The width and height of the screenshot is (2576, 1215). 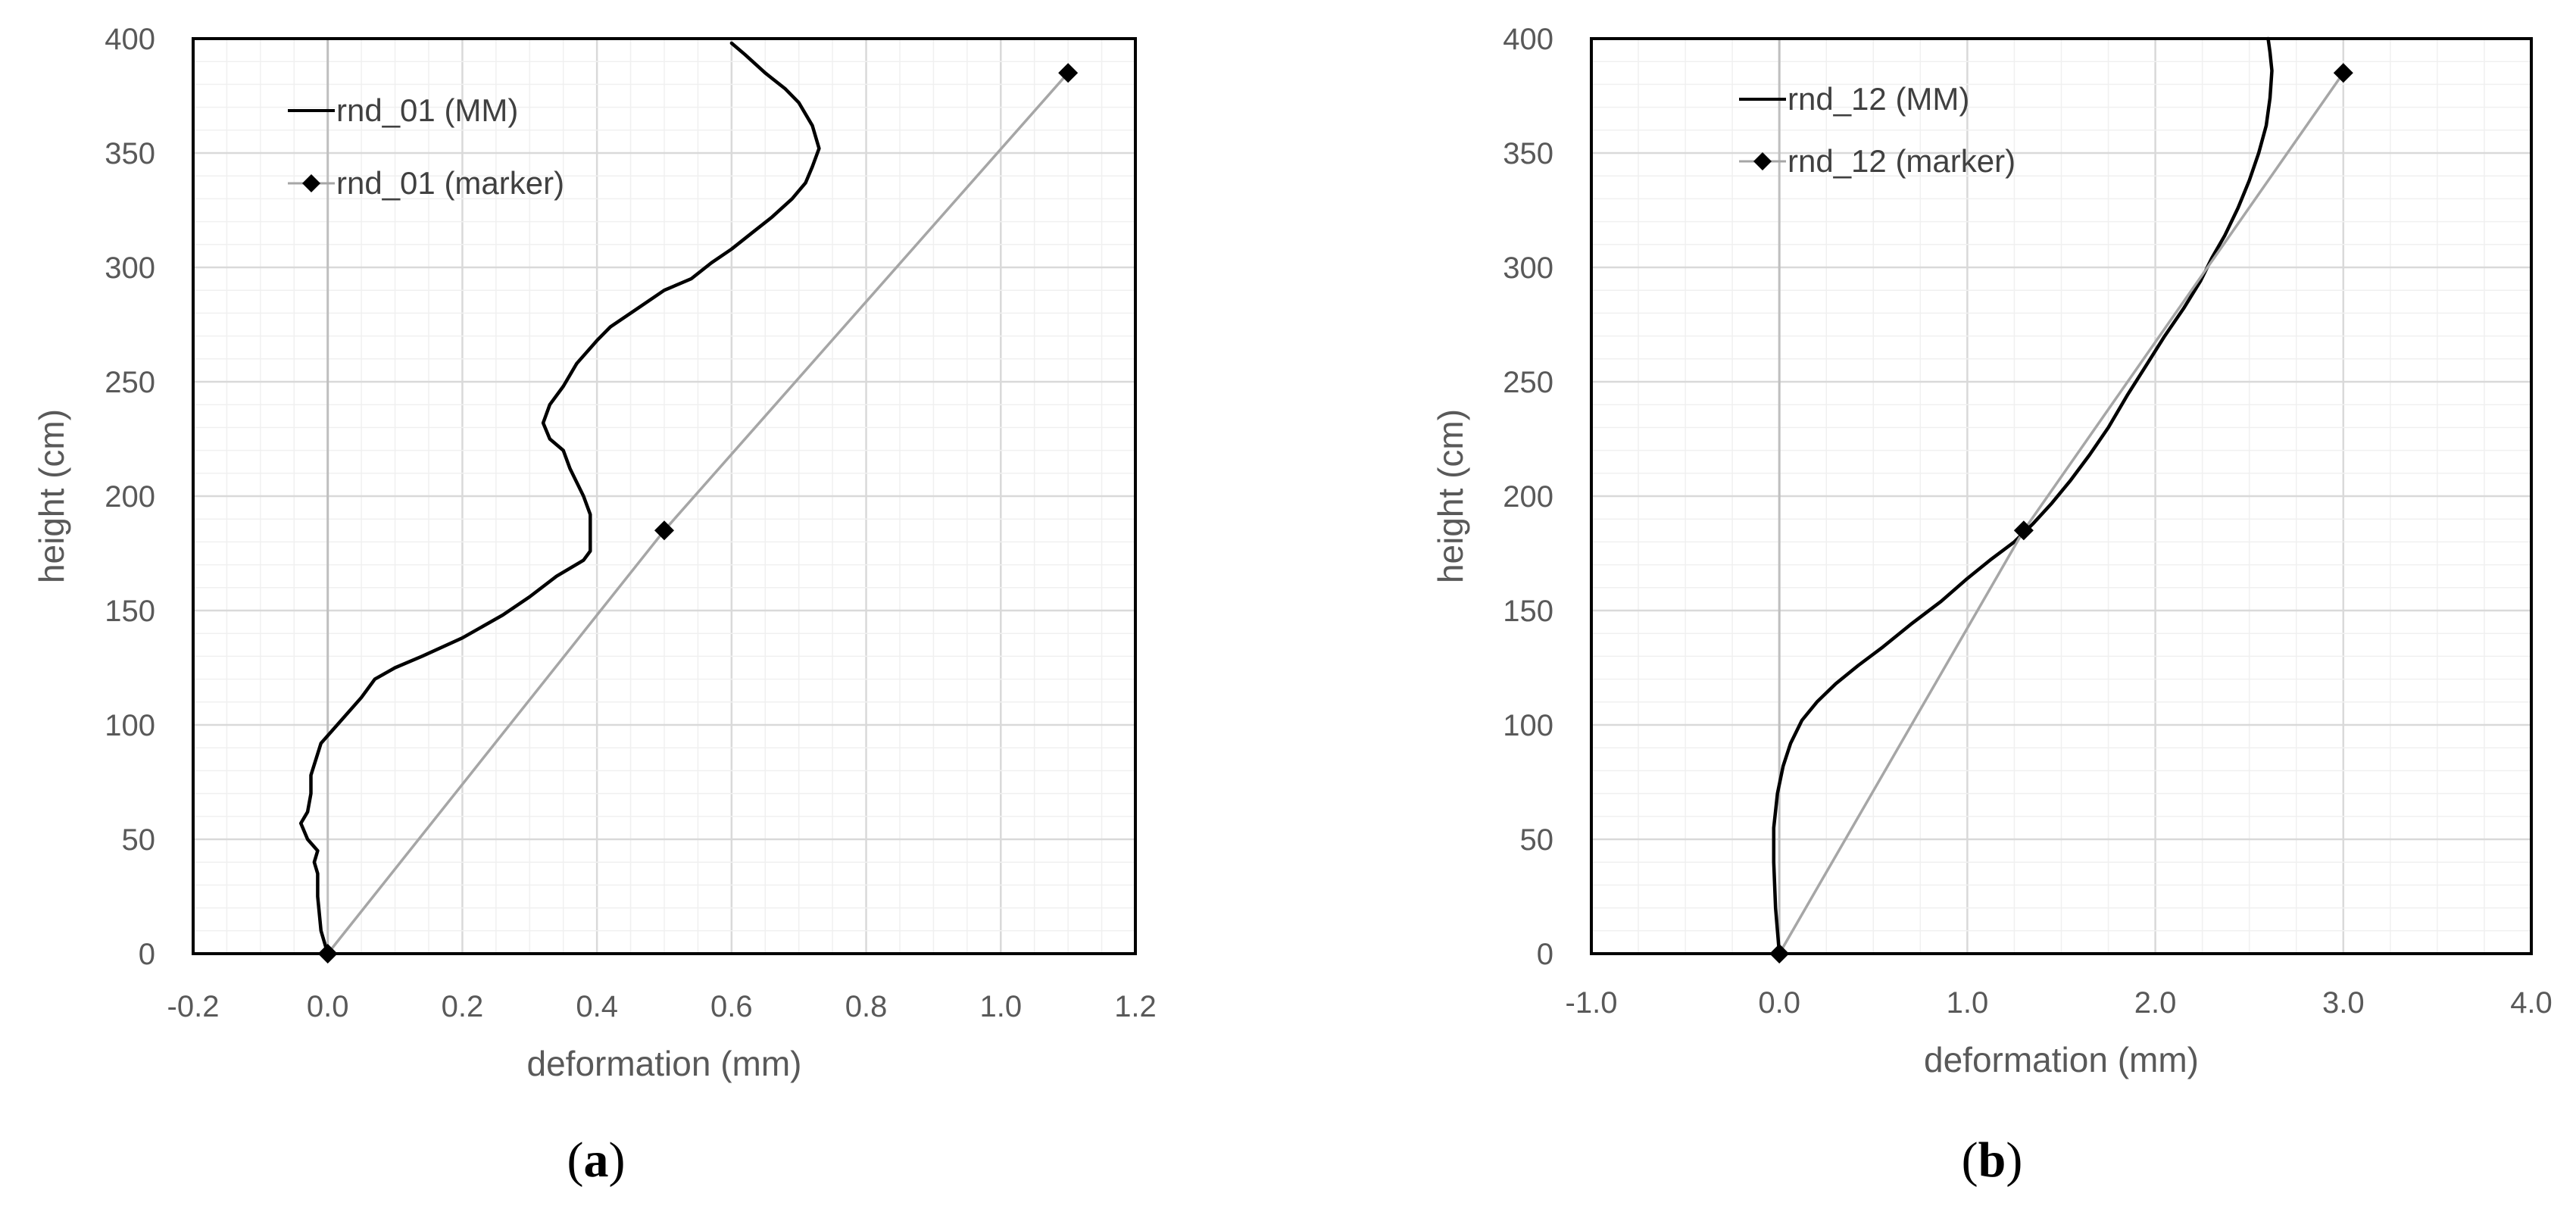 I want to click on legend-item-mm: rnd_12 (MM), so click(x=1854, y=99).